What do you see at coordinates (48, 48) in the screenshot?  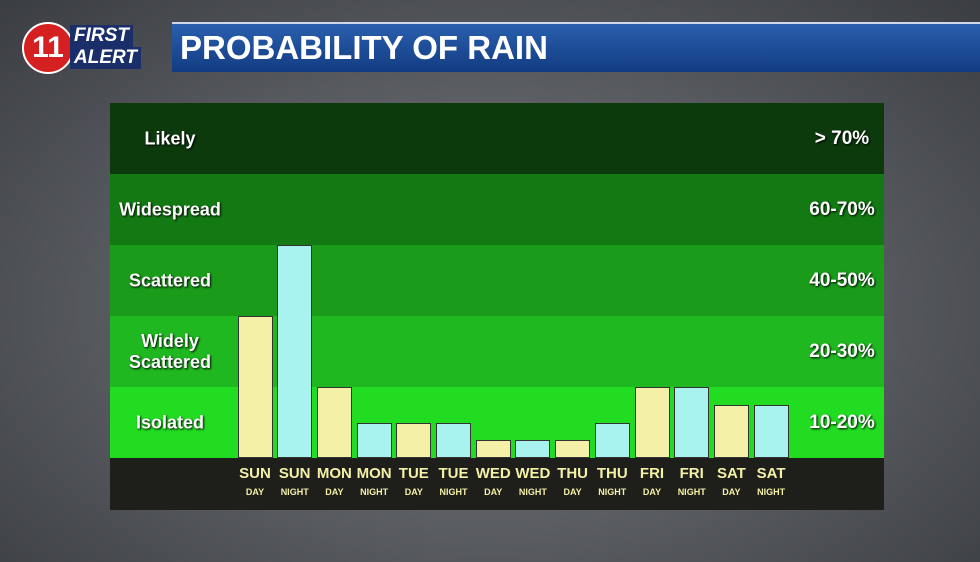 I see `logo-number: 11` at bounding box center [48, 48].